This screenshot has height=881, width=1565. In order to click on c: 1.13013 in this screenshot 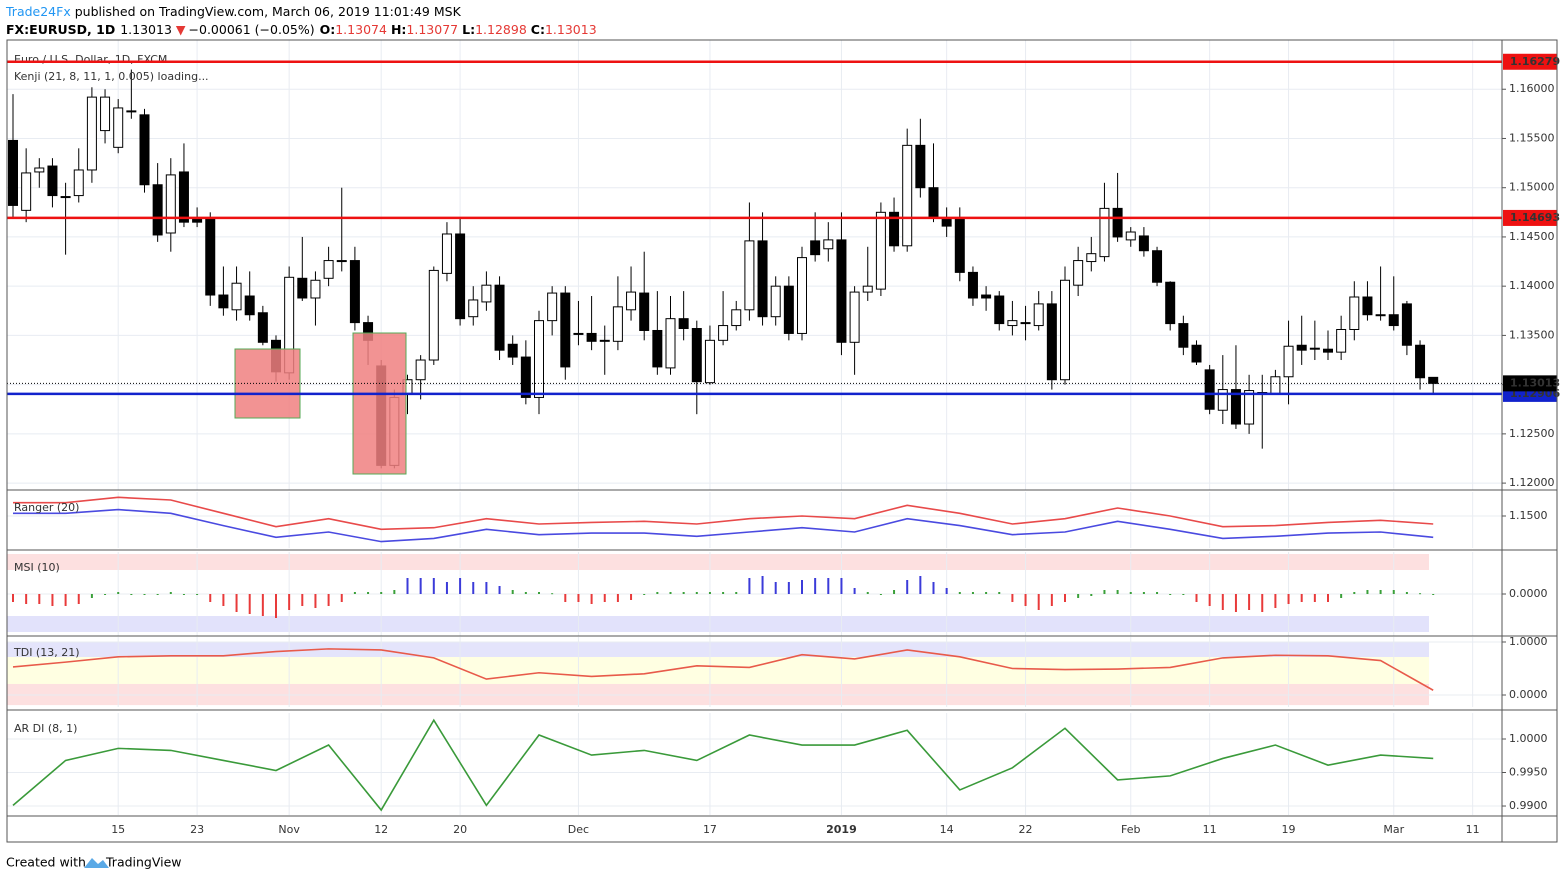, I will do `click(571, 29)`.